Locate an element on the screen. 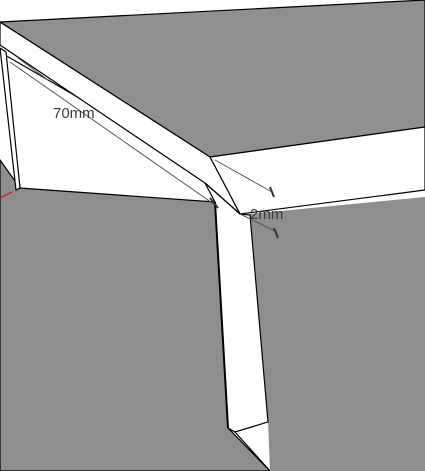 Image resolution: width=425 pixels, height=471 pixels. dimension-tick-70mm-right is located at coordinates (214, 203).